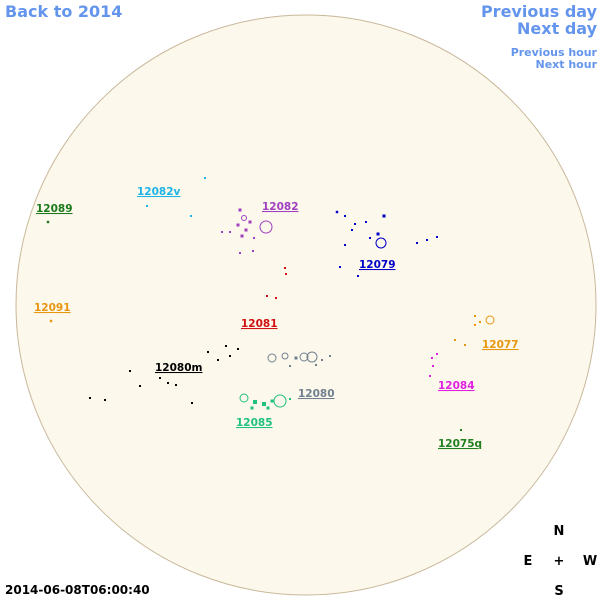 This screenshot has width=600, height=600. Describe the element at coordinates (567, 64) in the screenshot. I see `next-hour-link: Next hour` at that location.